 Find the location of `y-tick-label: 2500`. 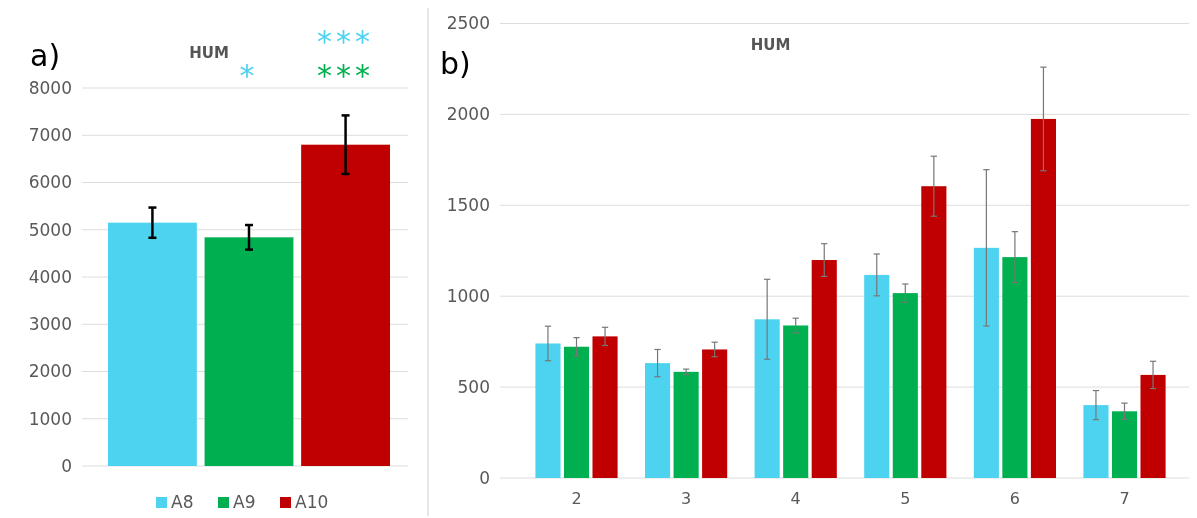

y-tick-label: 2500 is located at coordinates (468, 23).